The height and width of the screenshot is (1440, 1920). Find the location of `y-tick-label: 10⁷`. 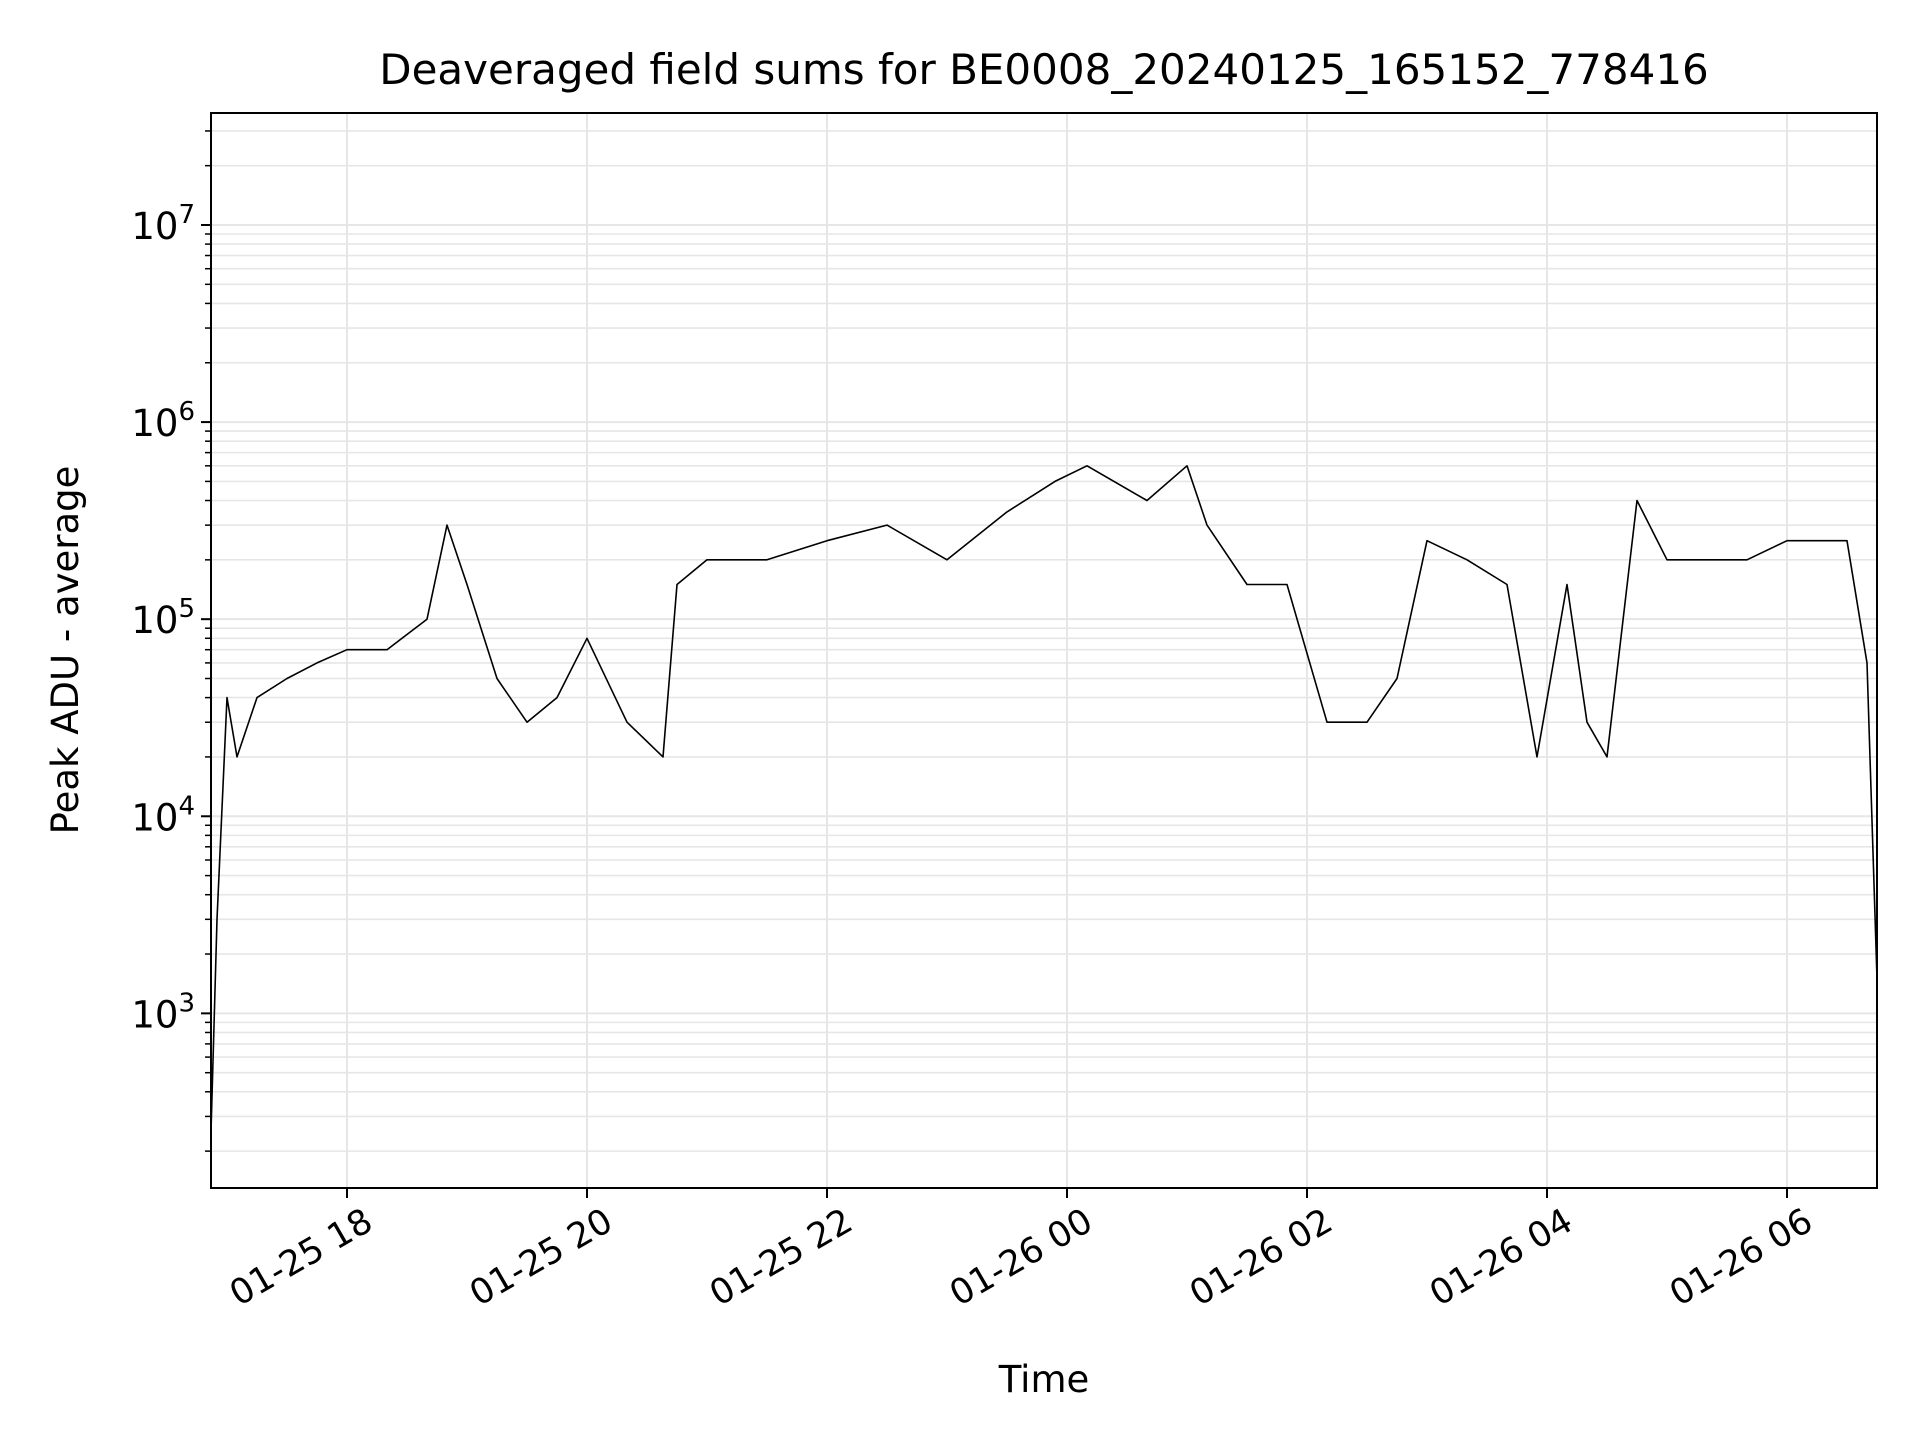

y-tick-label: 10⁷ is located at coordinates (163, 224).